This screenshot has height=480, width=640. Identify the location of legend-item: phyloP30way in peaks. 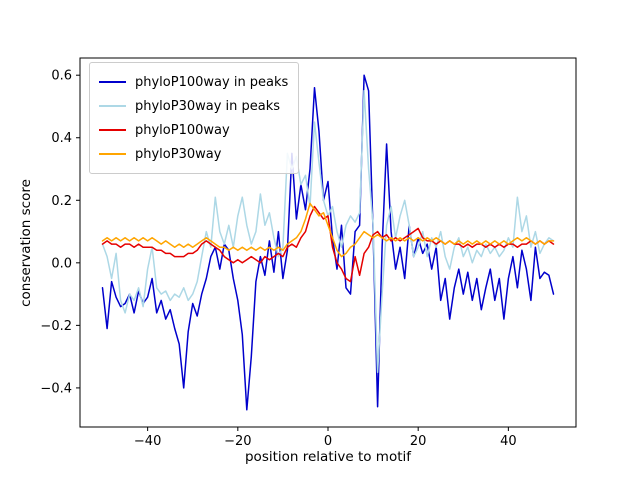
(193, 106).